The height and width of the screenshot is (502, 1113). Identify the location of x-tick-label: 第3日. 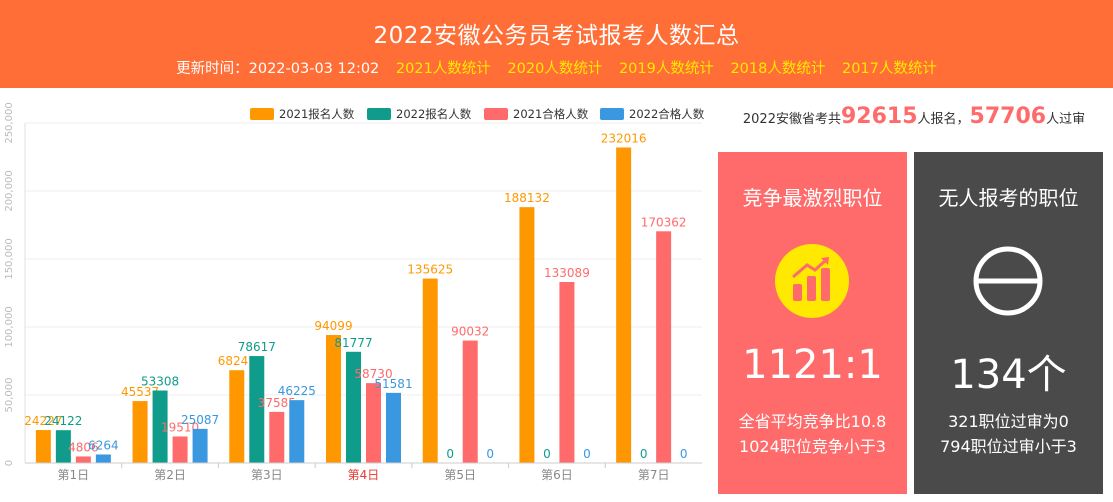
(267, 475).